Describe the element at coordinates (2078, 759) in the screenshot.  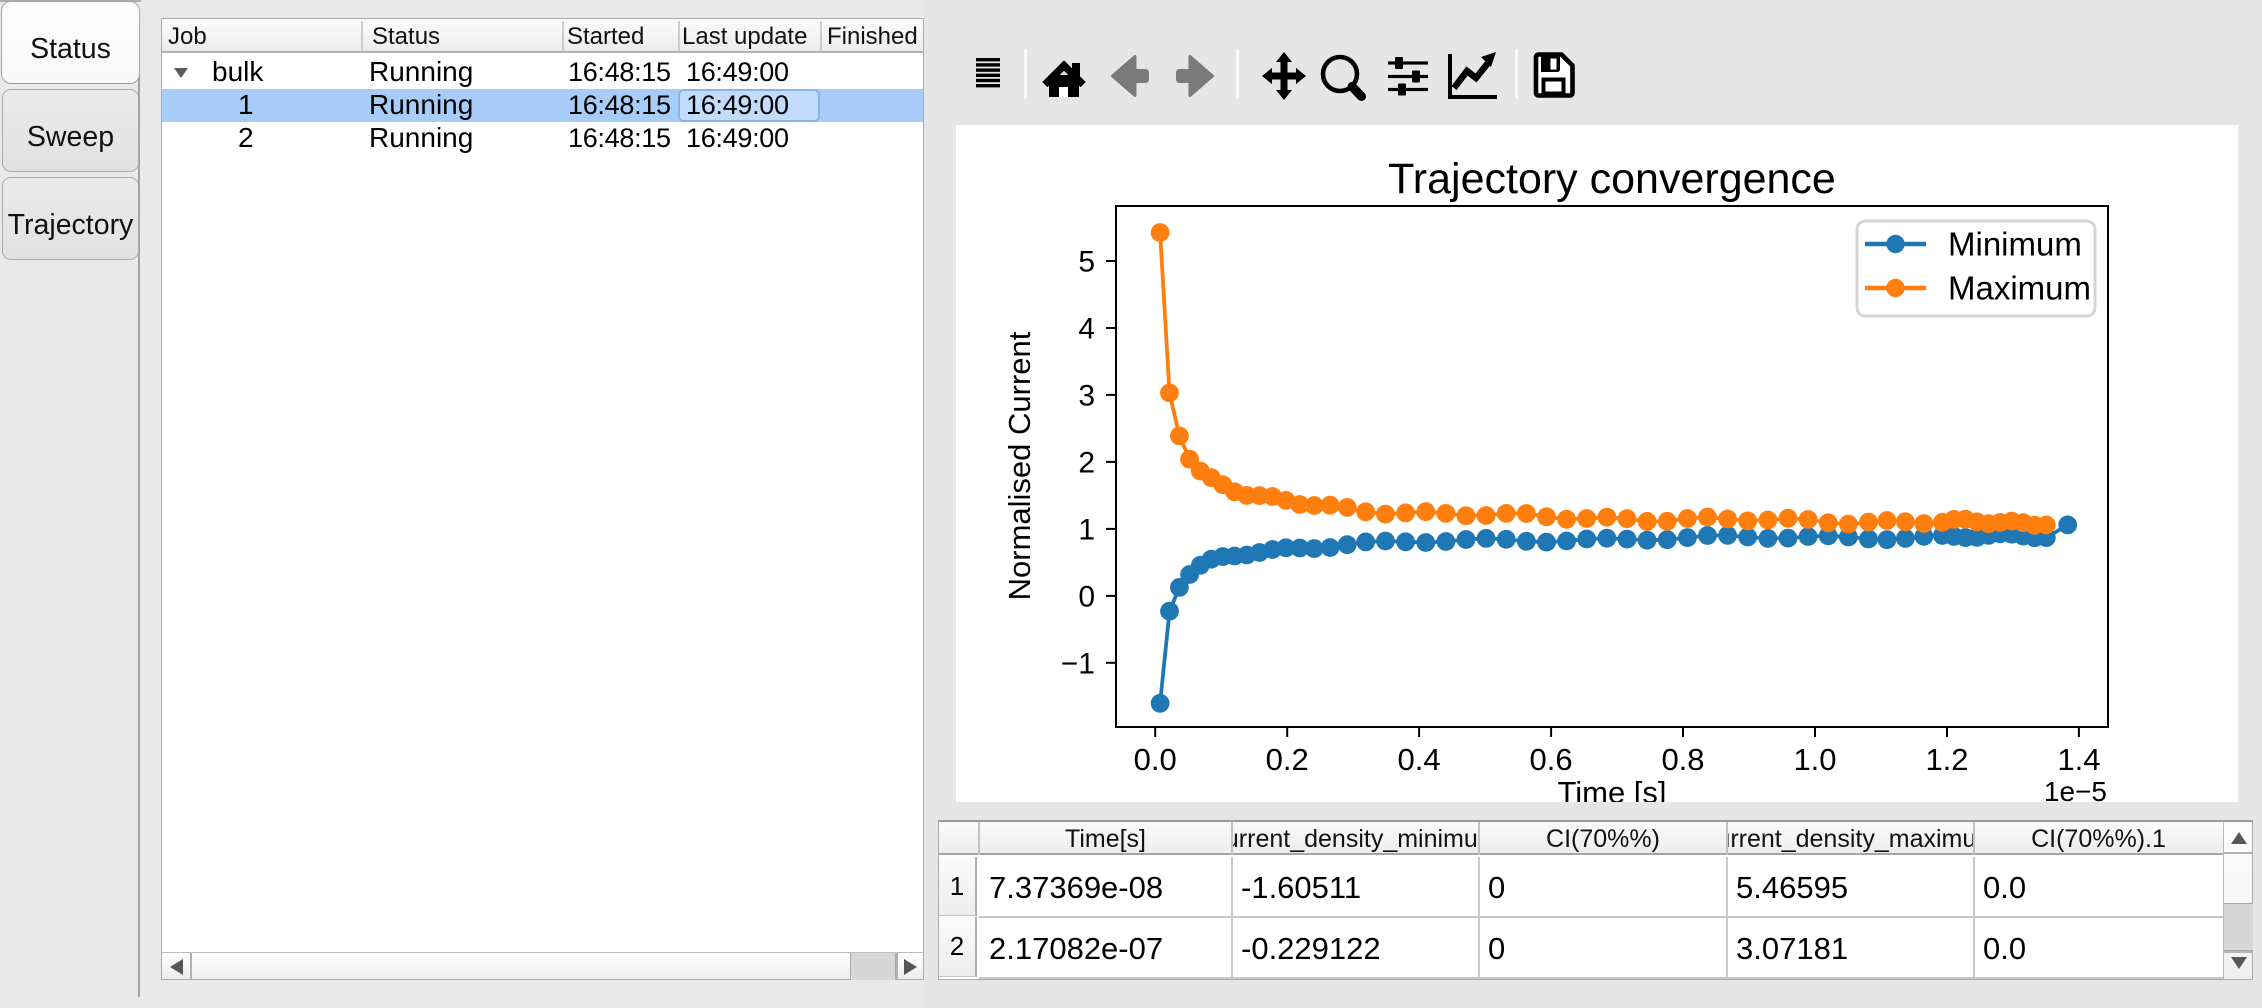
I see `svg-text: 1.4` at that location.